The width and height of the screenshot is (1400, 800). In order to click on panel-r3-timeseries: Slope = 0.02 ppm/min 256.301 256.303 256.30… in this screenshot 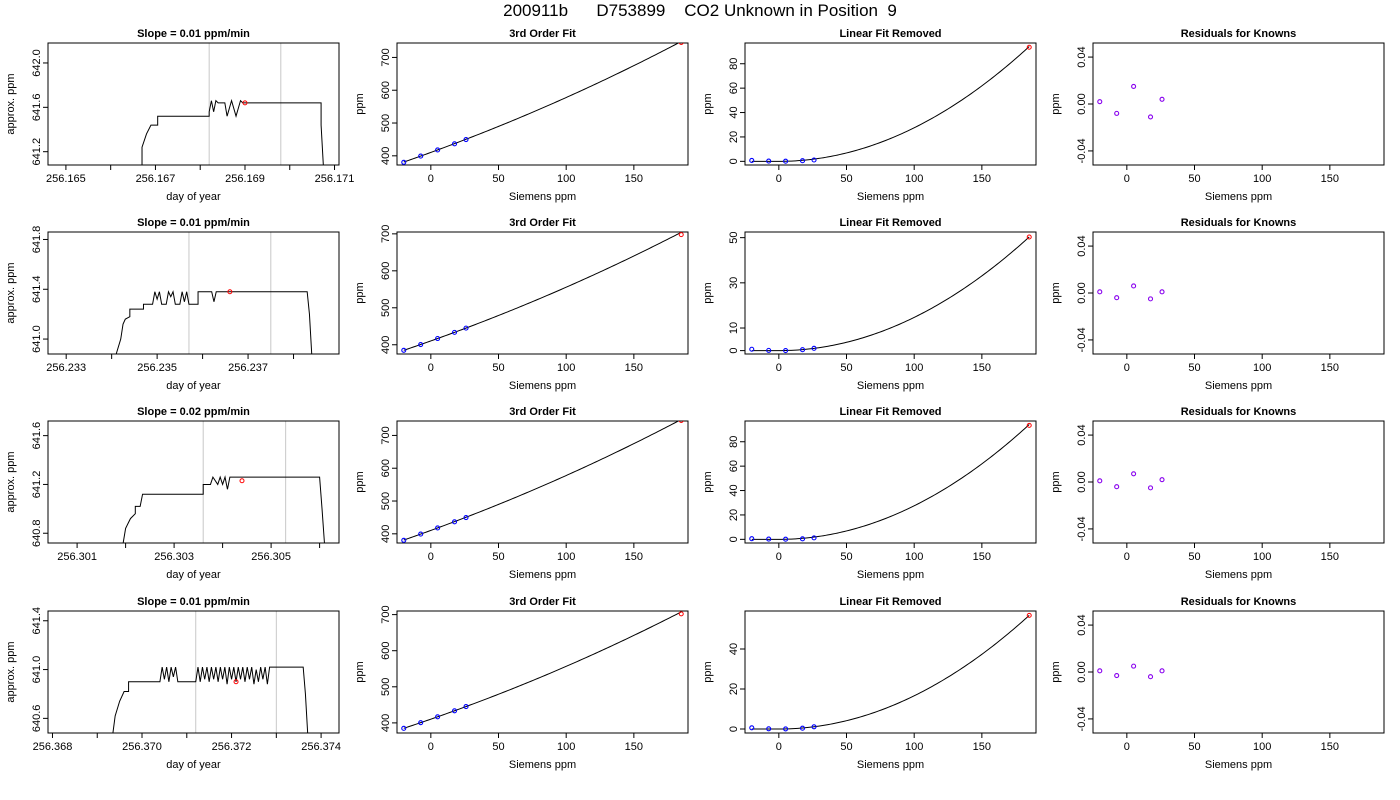, I will do `click(172, 493)`.